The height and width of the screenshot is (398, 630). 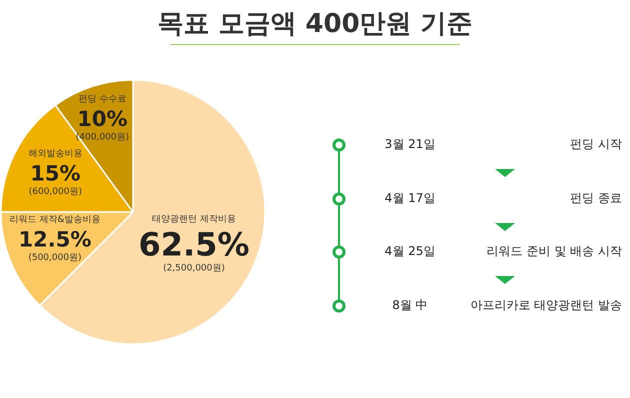 I want to click on data-label: 15% (600,000원), so click(x=55, y=179).